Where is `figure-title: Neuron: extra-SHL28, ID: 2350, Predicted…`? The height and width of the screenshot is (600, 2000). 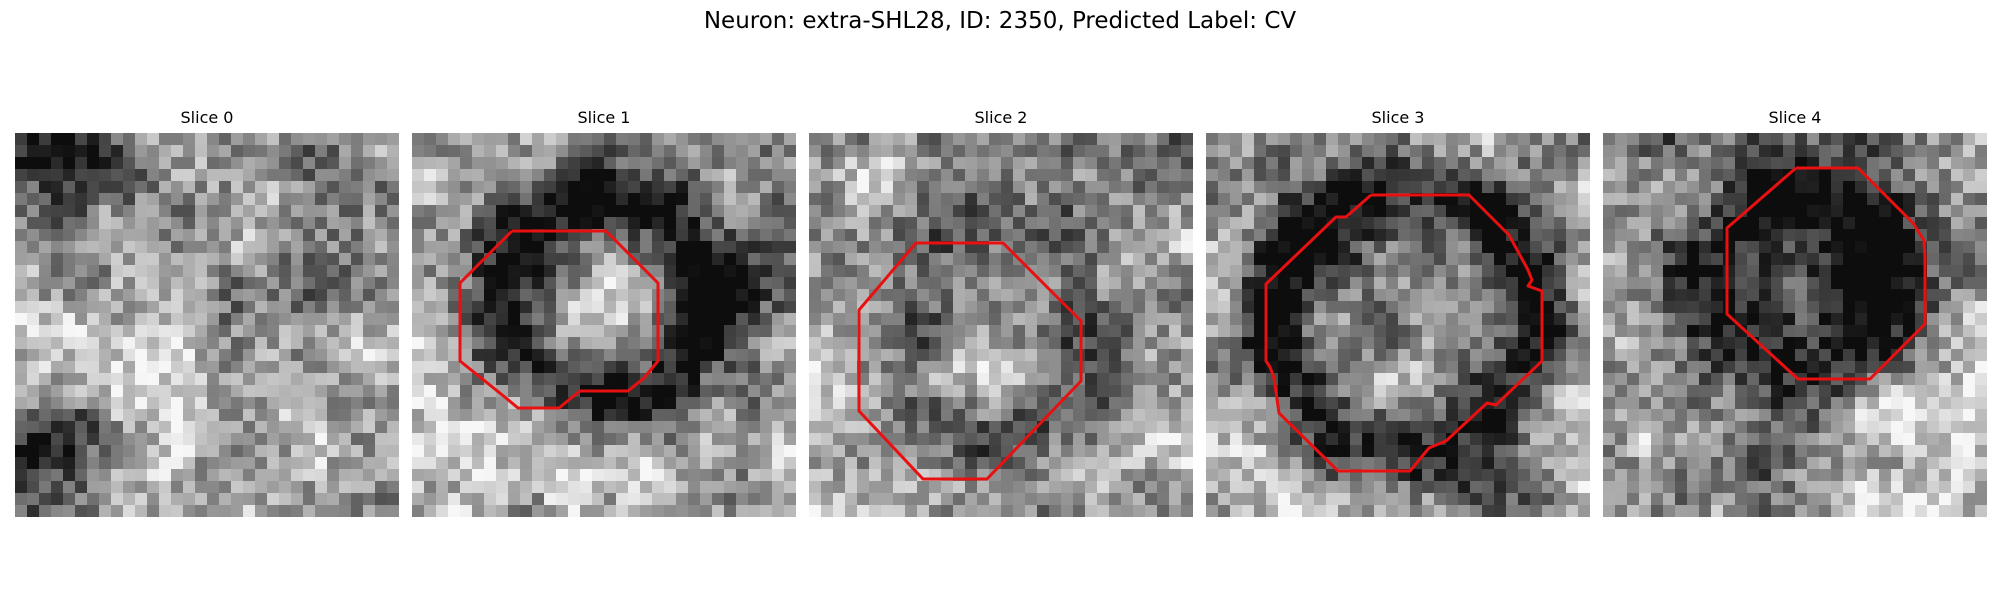 figure-title: Neuron: extra-SHL28, ID: 2350, Predicted… is located at coordinates (1000, 21).